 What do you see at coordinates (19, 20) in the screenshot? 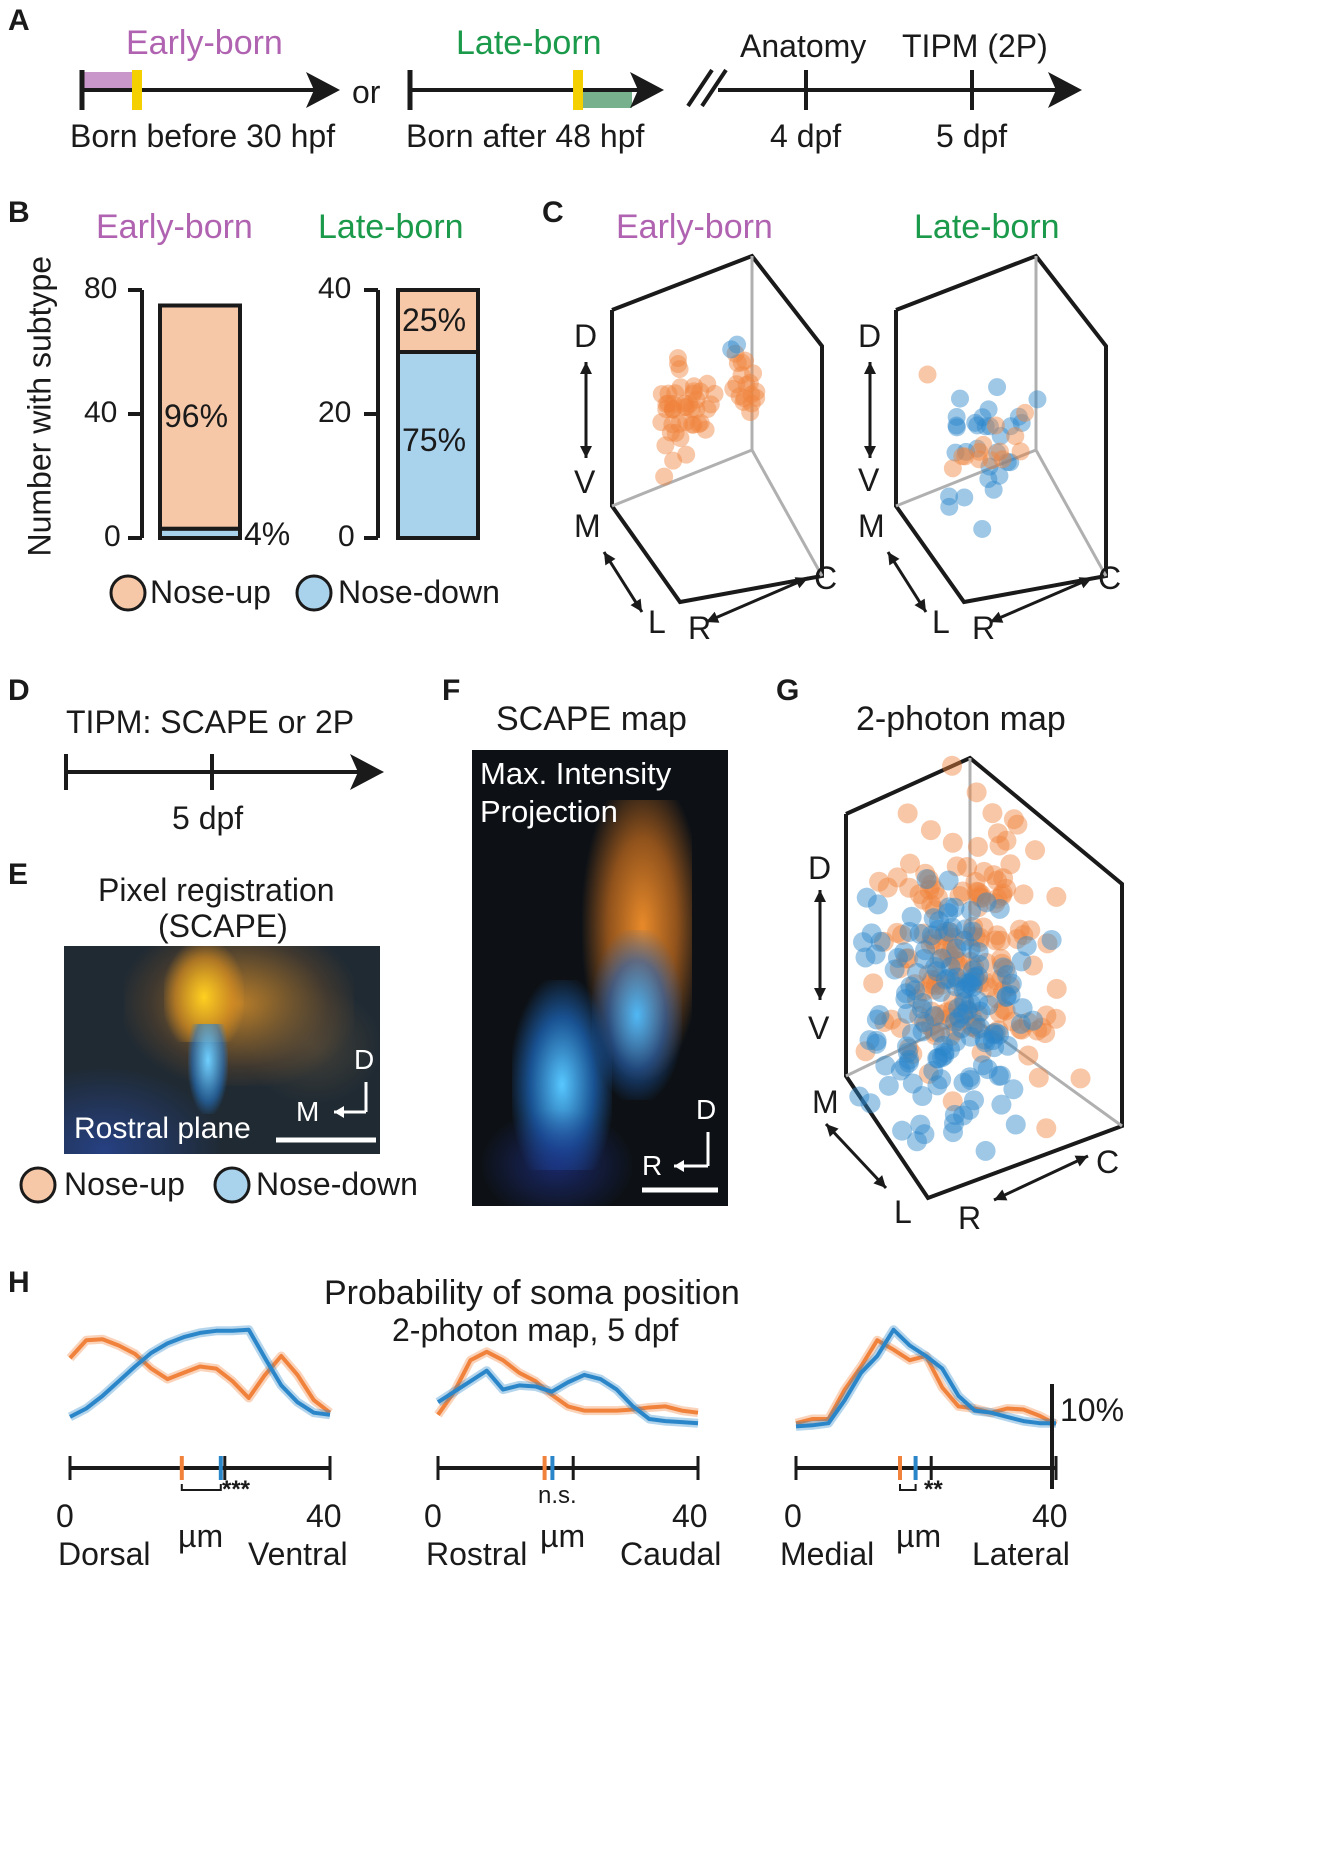
I see `panel-a-label: A` at bounding box center [19, 20].